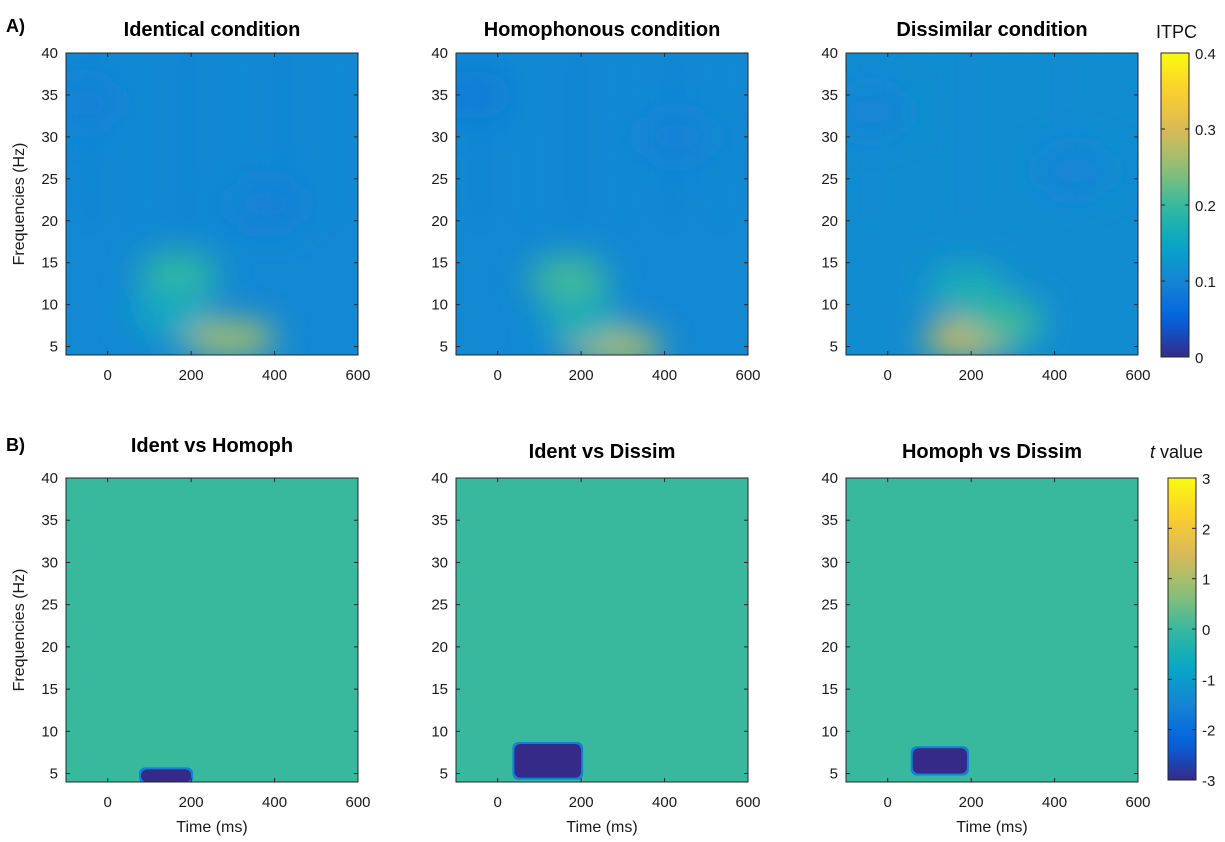 This screenshot has width=1225, height=842. I want to click on colorbar-itpc-tick-label: 0.4, so click(1205, 54).